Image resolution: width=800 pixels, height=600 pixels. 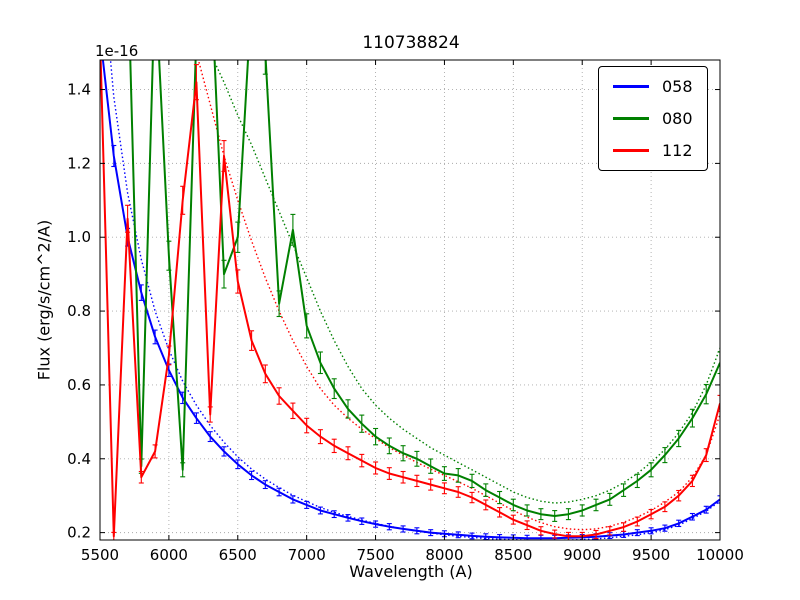 I want to click on legend-entry: 080, so click(x=653, y=118).